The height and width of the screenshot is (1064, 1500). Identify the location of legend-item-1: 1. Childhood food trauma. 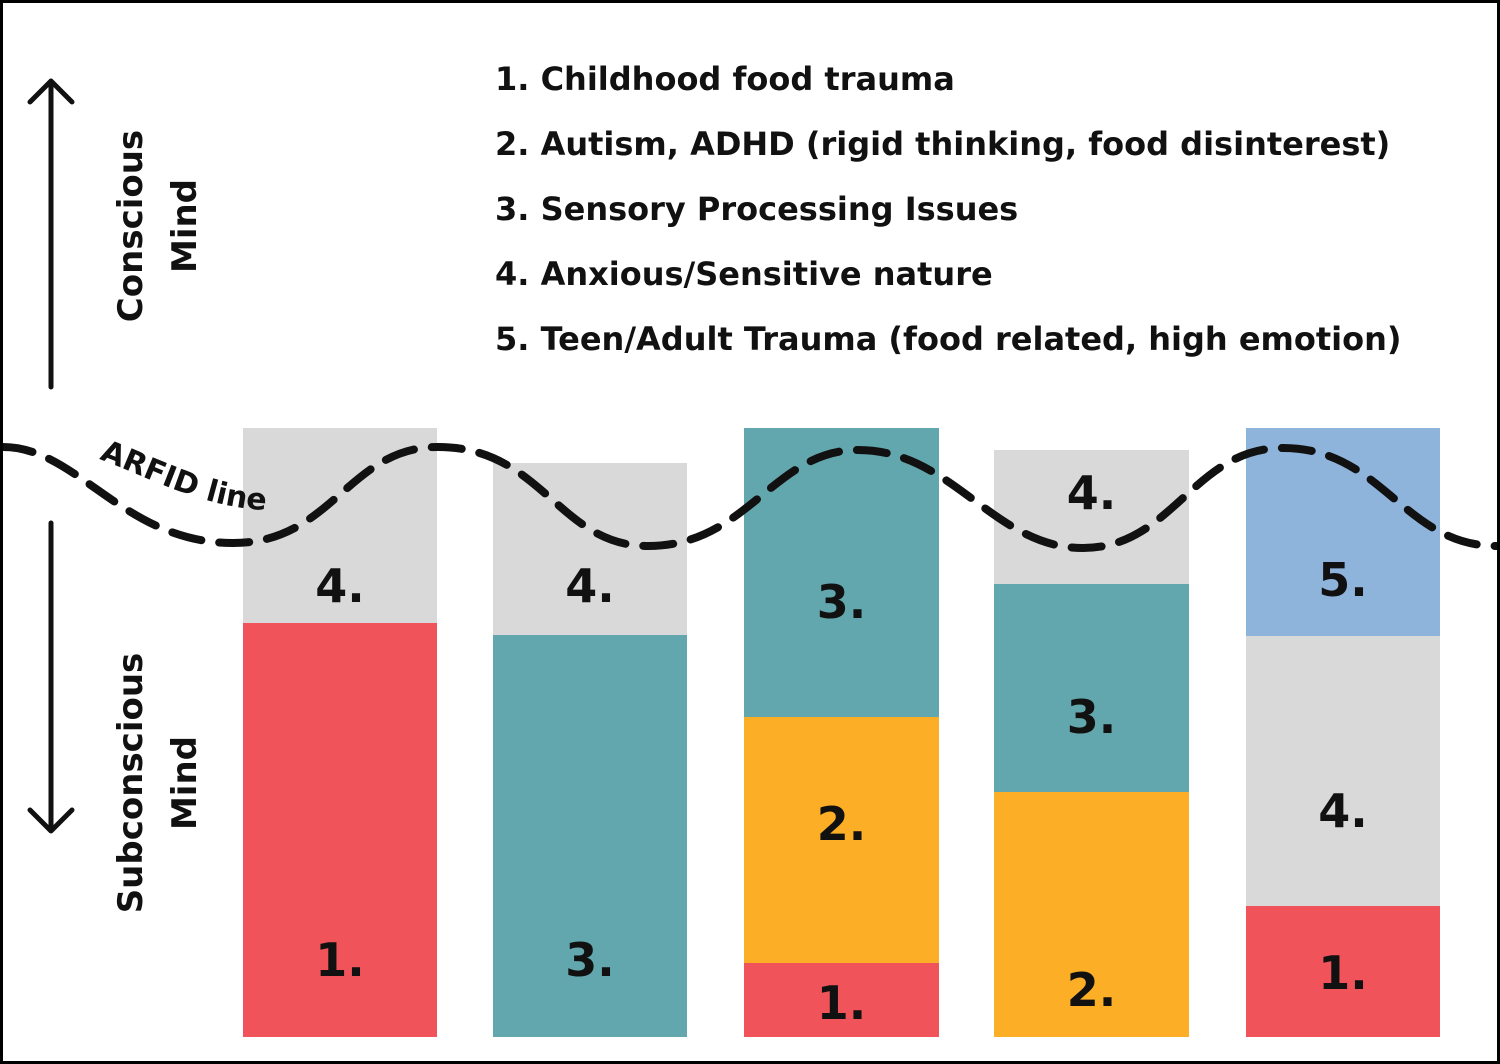
(725, 79).